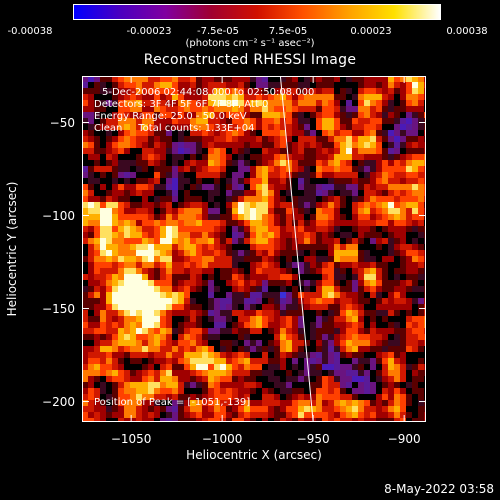 Image resolution: width=500 pixels, height=500 pixels. What do you see at coordinates (58, 401) in the screenshot?
I see `y-tick-label: −200` at bounding box center [58, 401].